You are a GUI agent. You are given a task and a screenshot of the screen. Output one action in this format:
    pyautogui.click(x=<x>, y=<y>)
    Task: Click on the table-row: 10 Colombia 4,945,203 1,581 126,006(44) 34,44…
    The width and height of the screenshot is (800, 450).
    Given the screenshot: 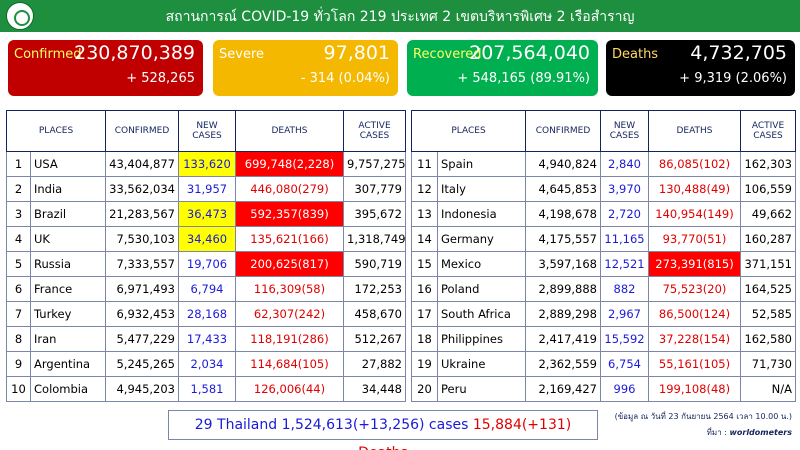 What is the action you would take?
    pyautogui.click(x=206, y=389)
    